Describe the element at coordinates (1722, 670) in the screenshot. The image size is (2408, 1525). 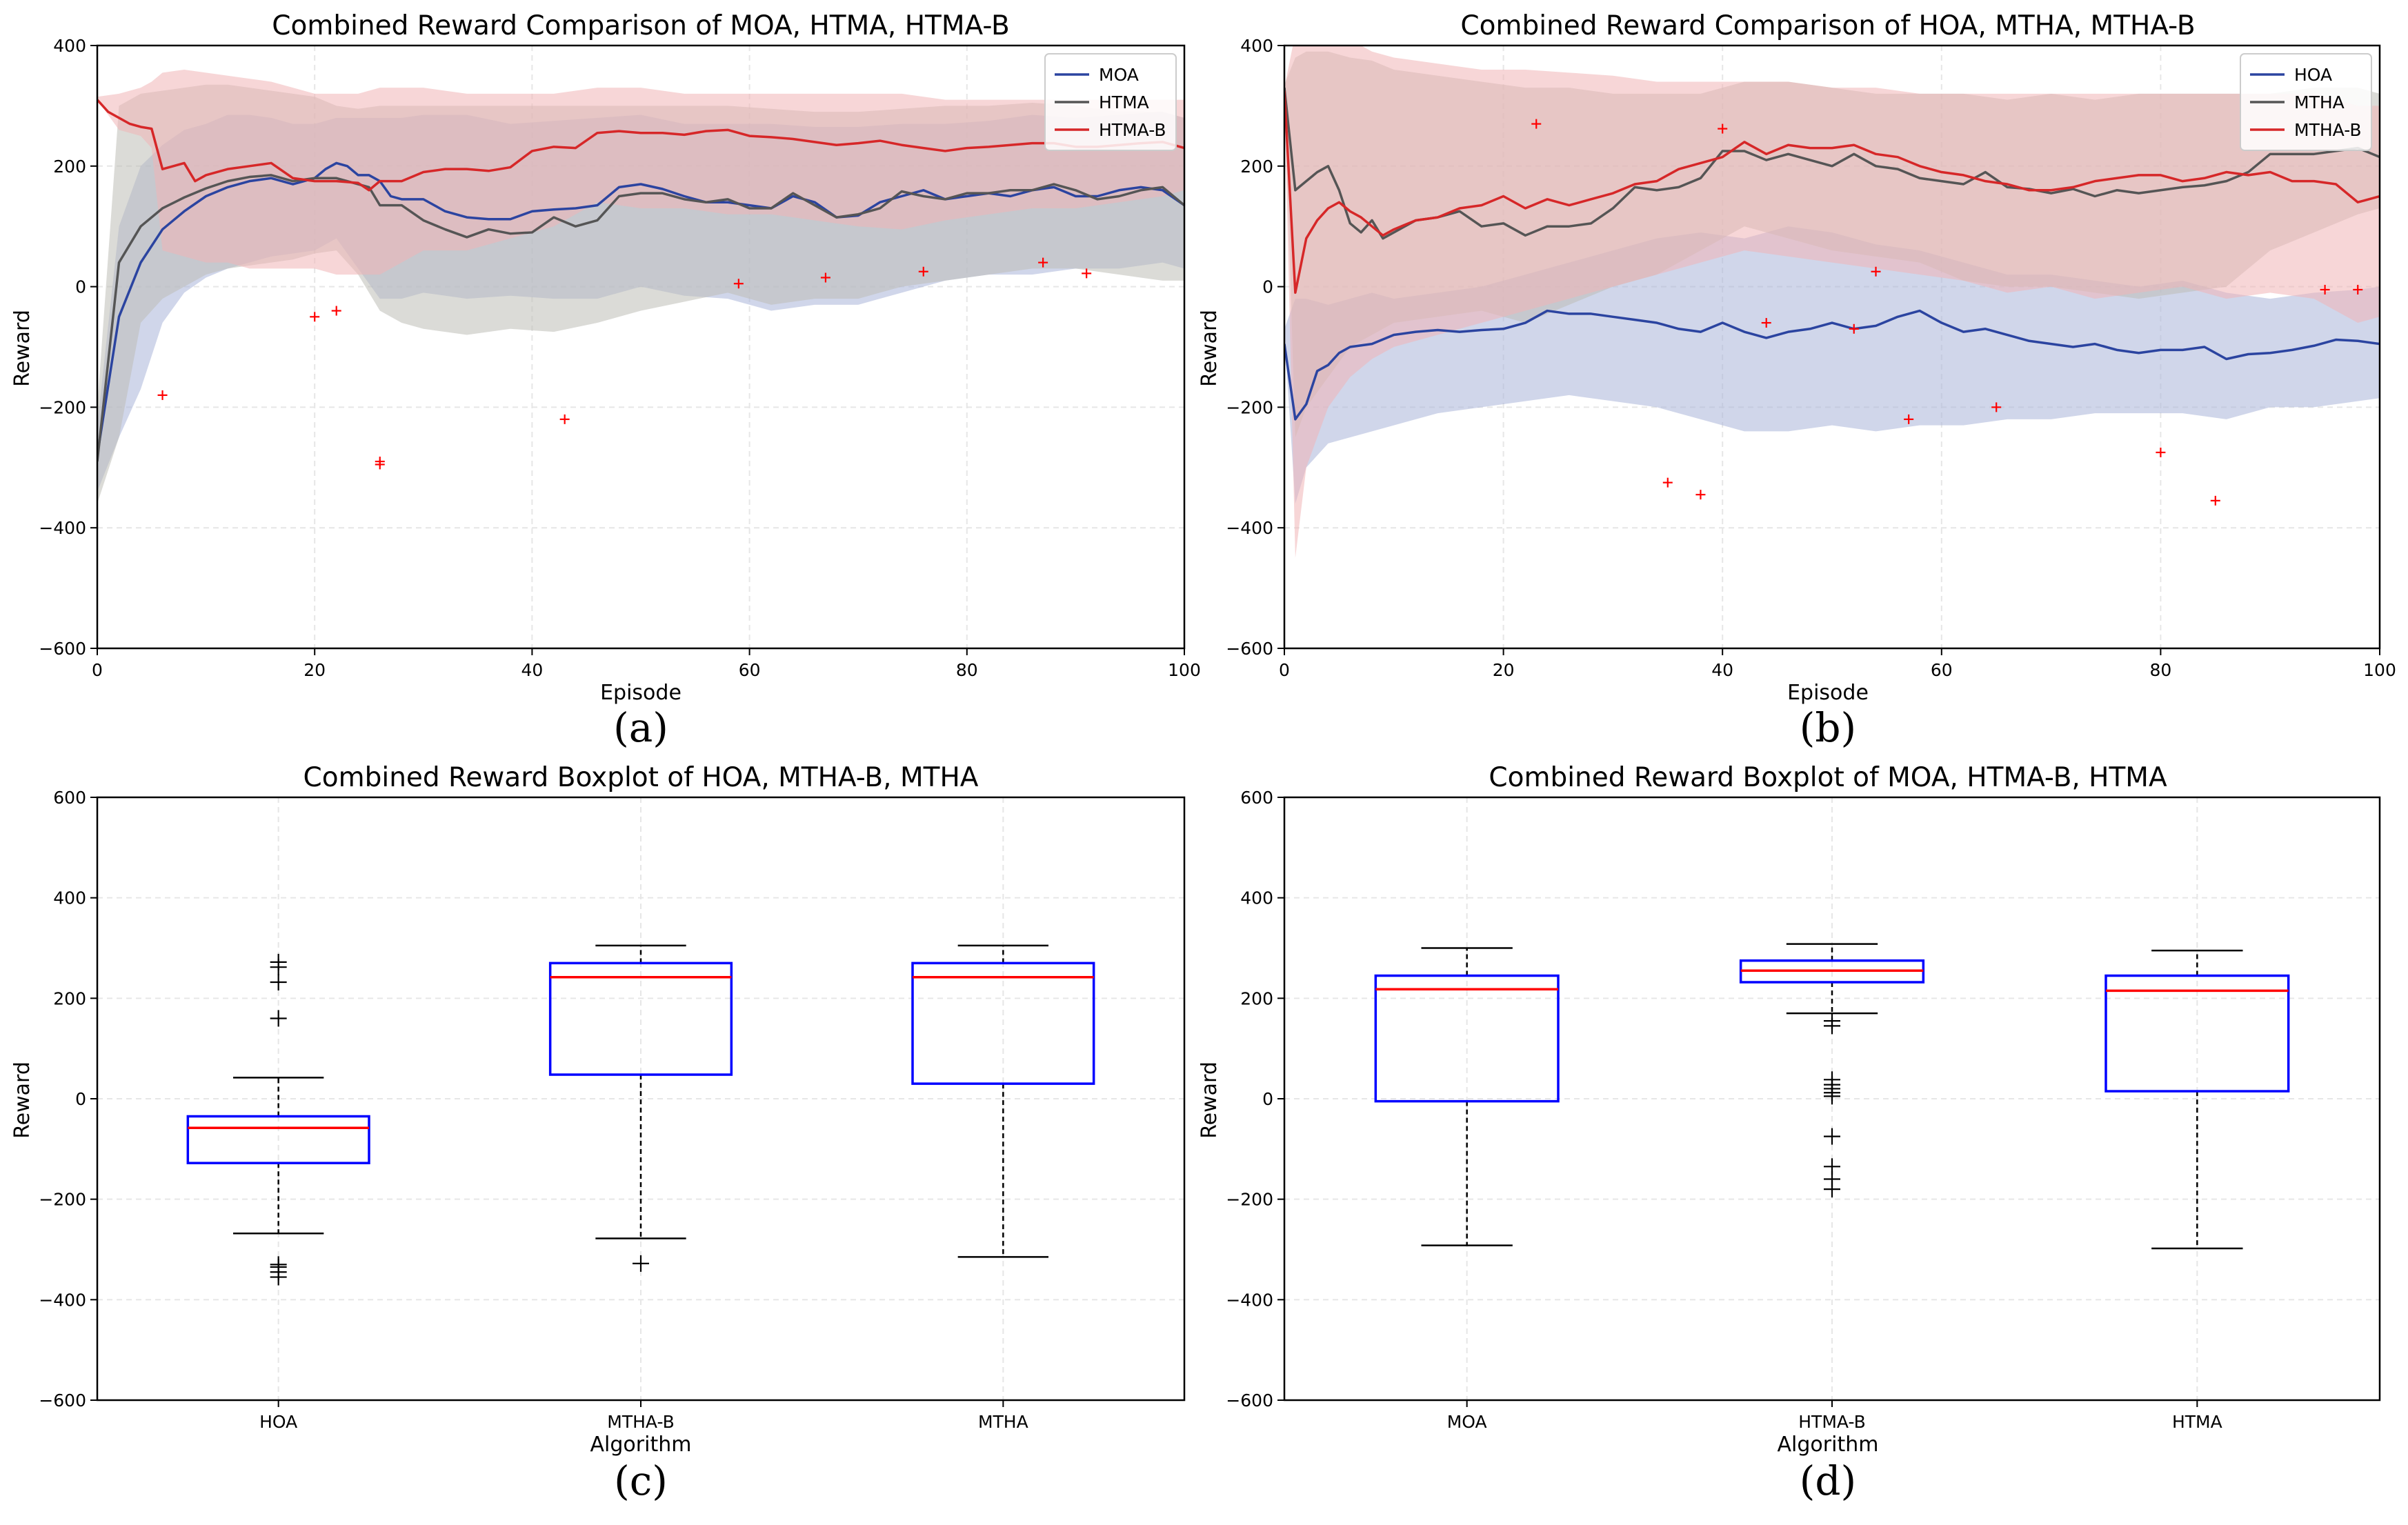
I see `x-tick-label: 40` at that location.